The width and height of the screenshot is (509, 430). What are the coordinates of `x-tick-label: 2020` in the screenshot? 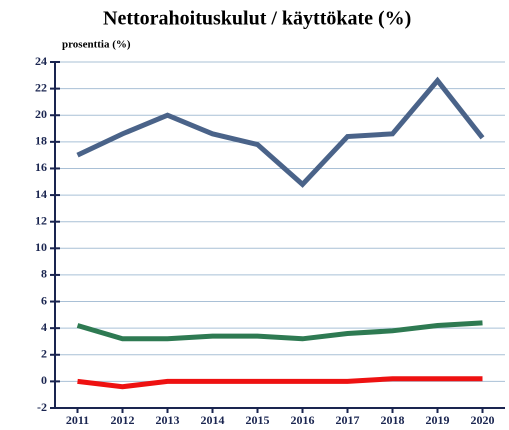 It's located at (483, 420).